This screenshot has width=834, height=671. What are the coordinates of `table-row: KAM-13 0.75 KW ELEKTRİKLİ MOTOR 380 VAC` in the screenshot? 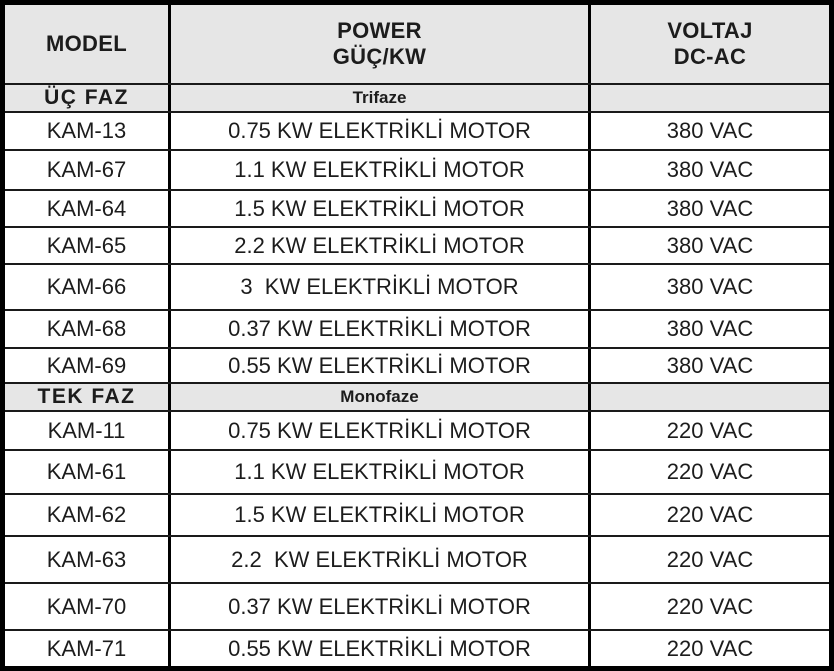 It's located at (417, 132).